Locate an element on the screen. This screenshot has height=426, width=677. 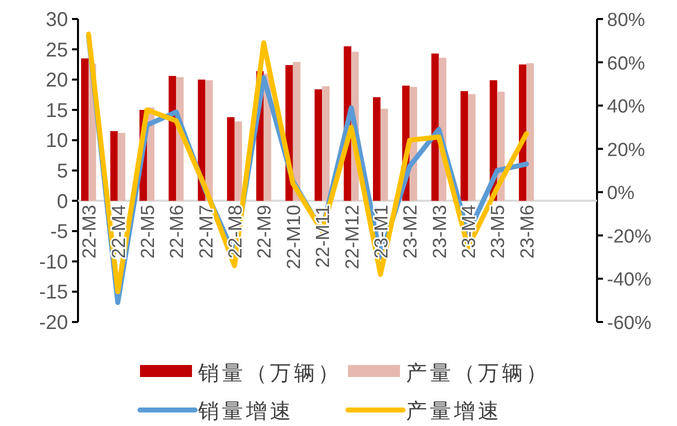
x-tick-label: 23-M1 is located at coordinates (381, 231).